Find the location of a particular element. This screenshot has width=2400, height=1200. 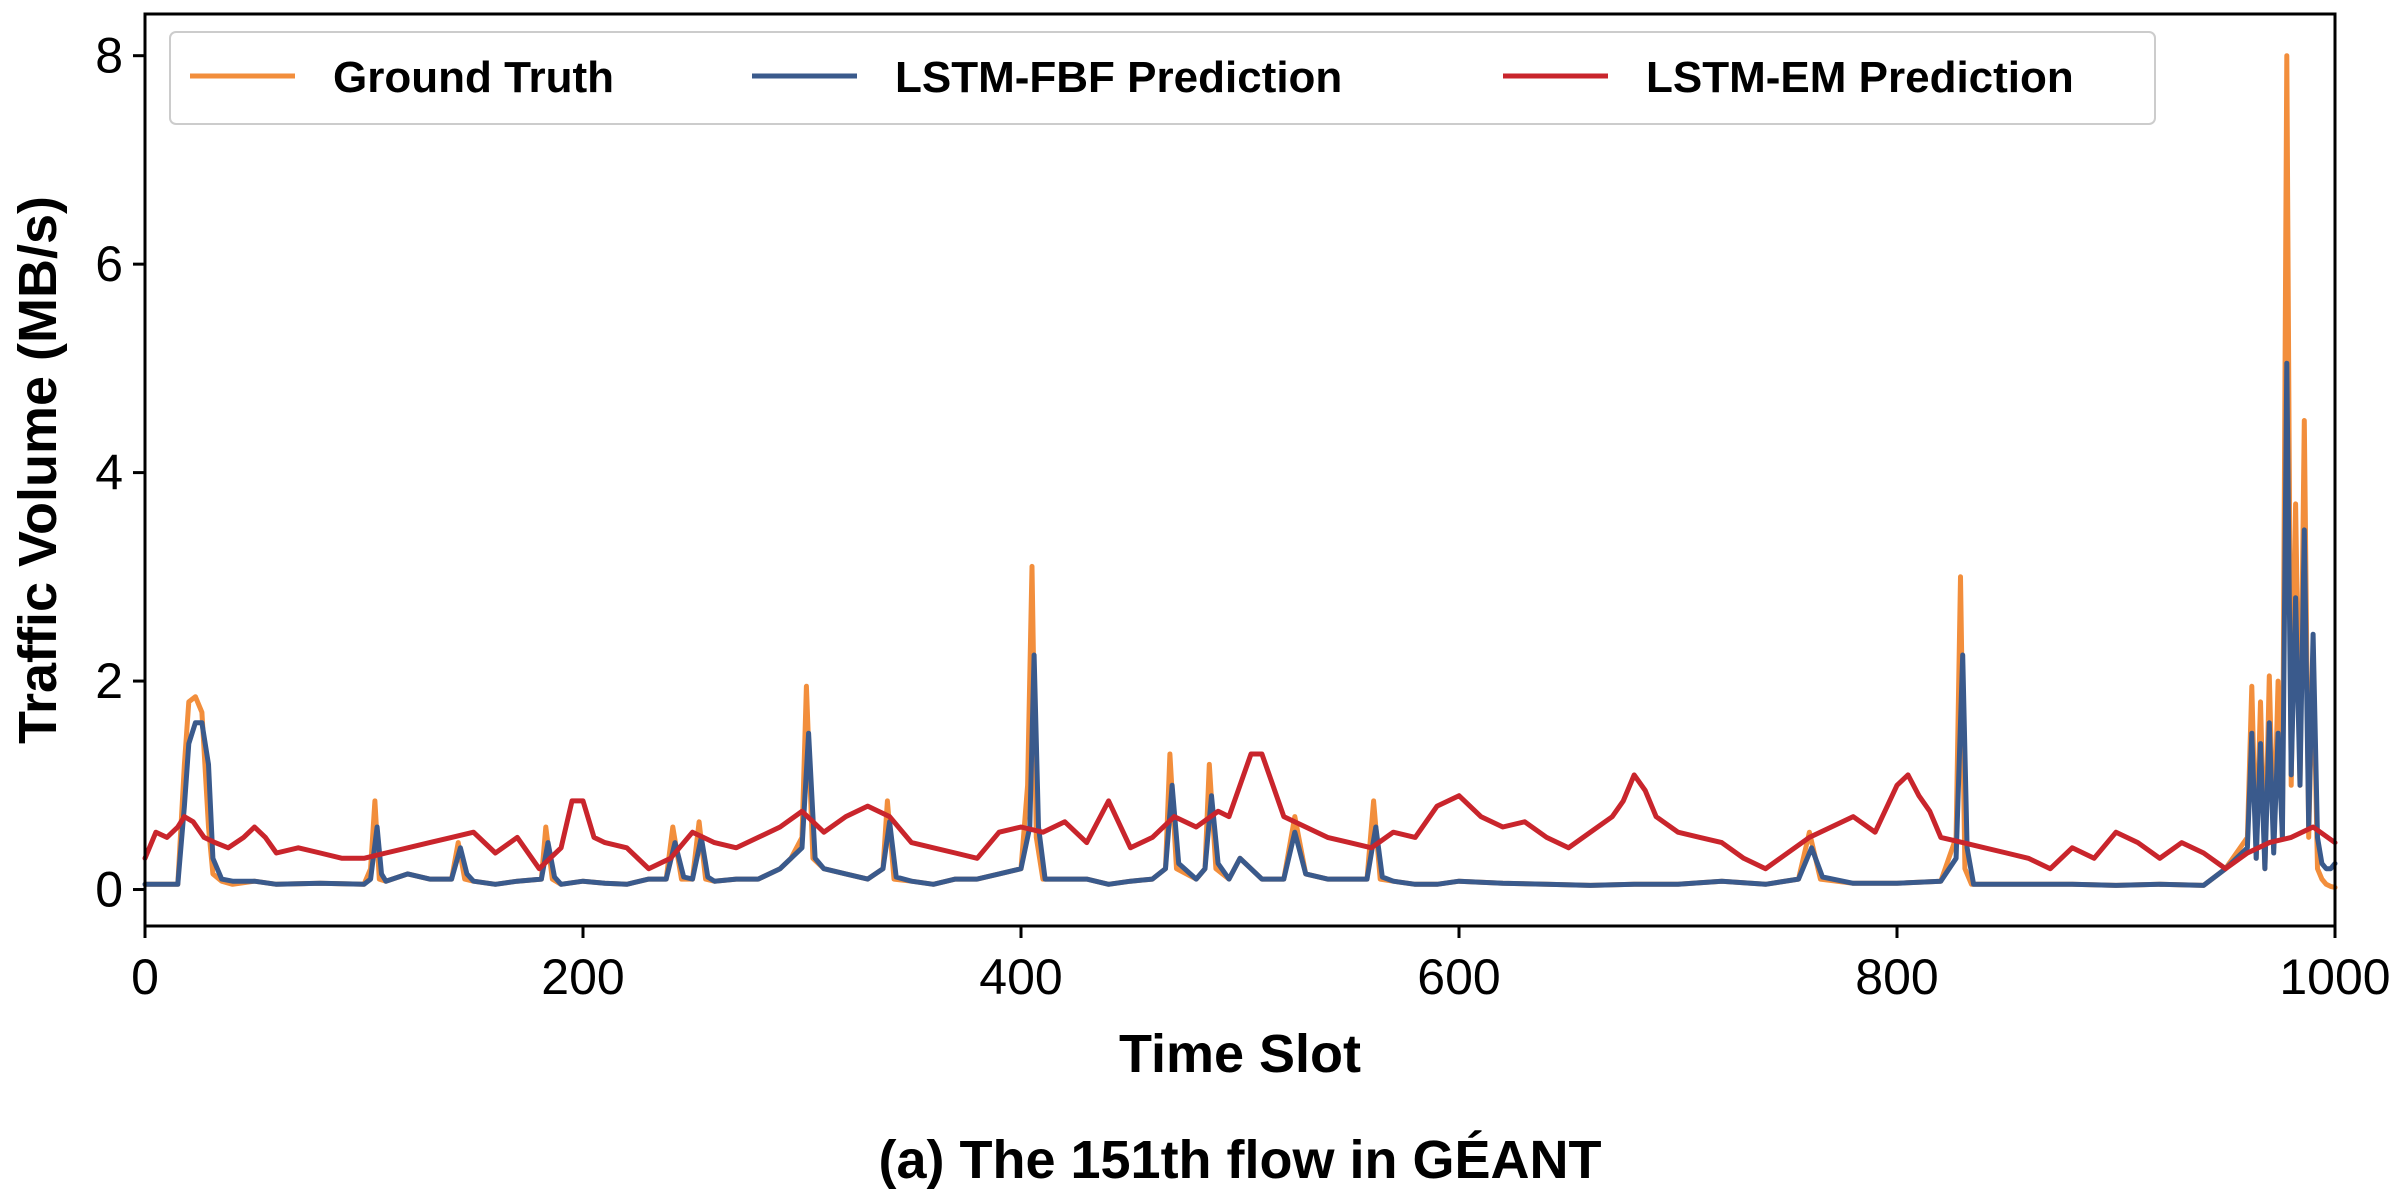

x-axis: 0 200 400 600 800 1000 is located at coordinates (1261, 965).